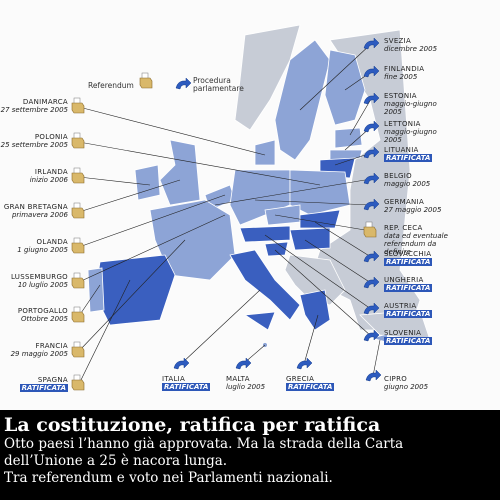  I want to click on country-name: BELGIO, so click(398, 176).